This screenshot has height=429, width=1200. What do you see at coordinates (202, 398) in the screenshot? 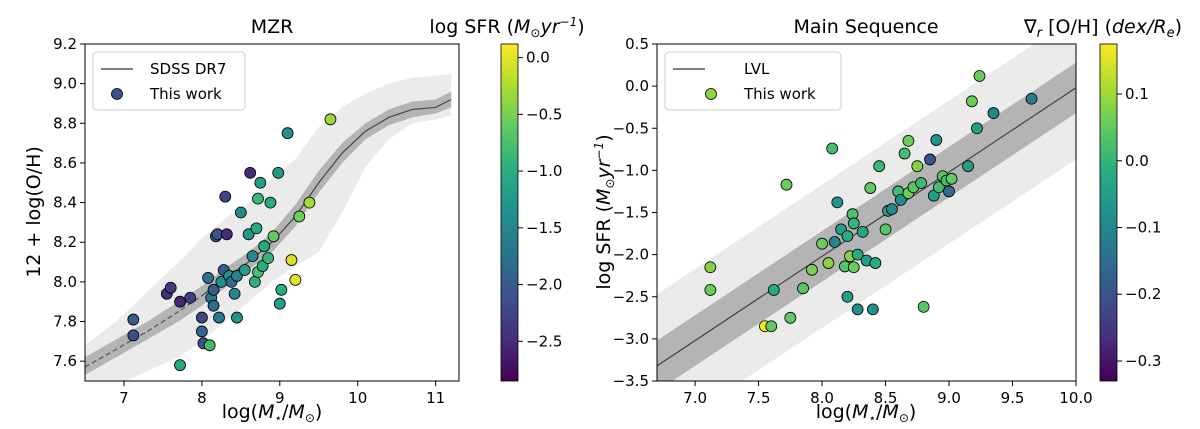
I see `x-tick-label: 8` at bounding box center [202, 398].